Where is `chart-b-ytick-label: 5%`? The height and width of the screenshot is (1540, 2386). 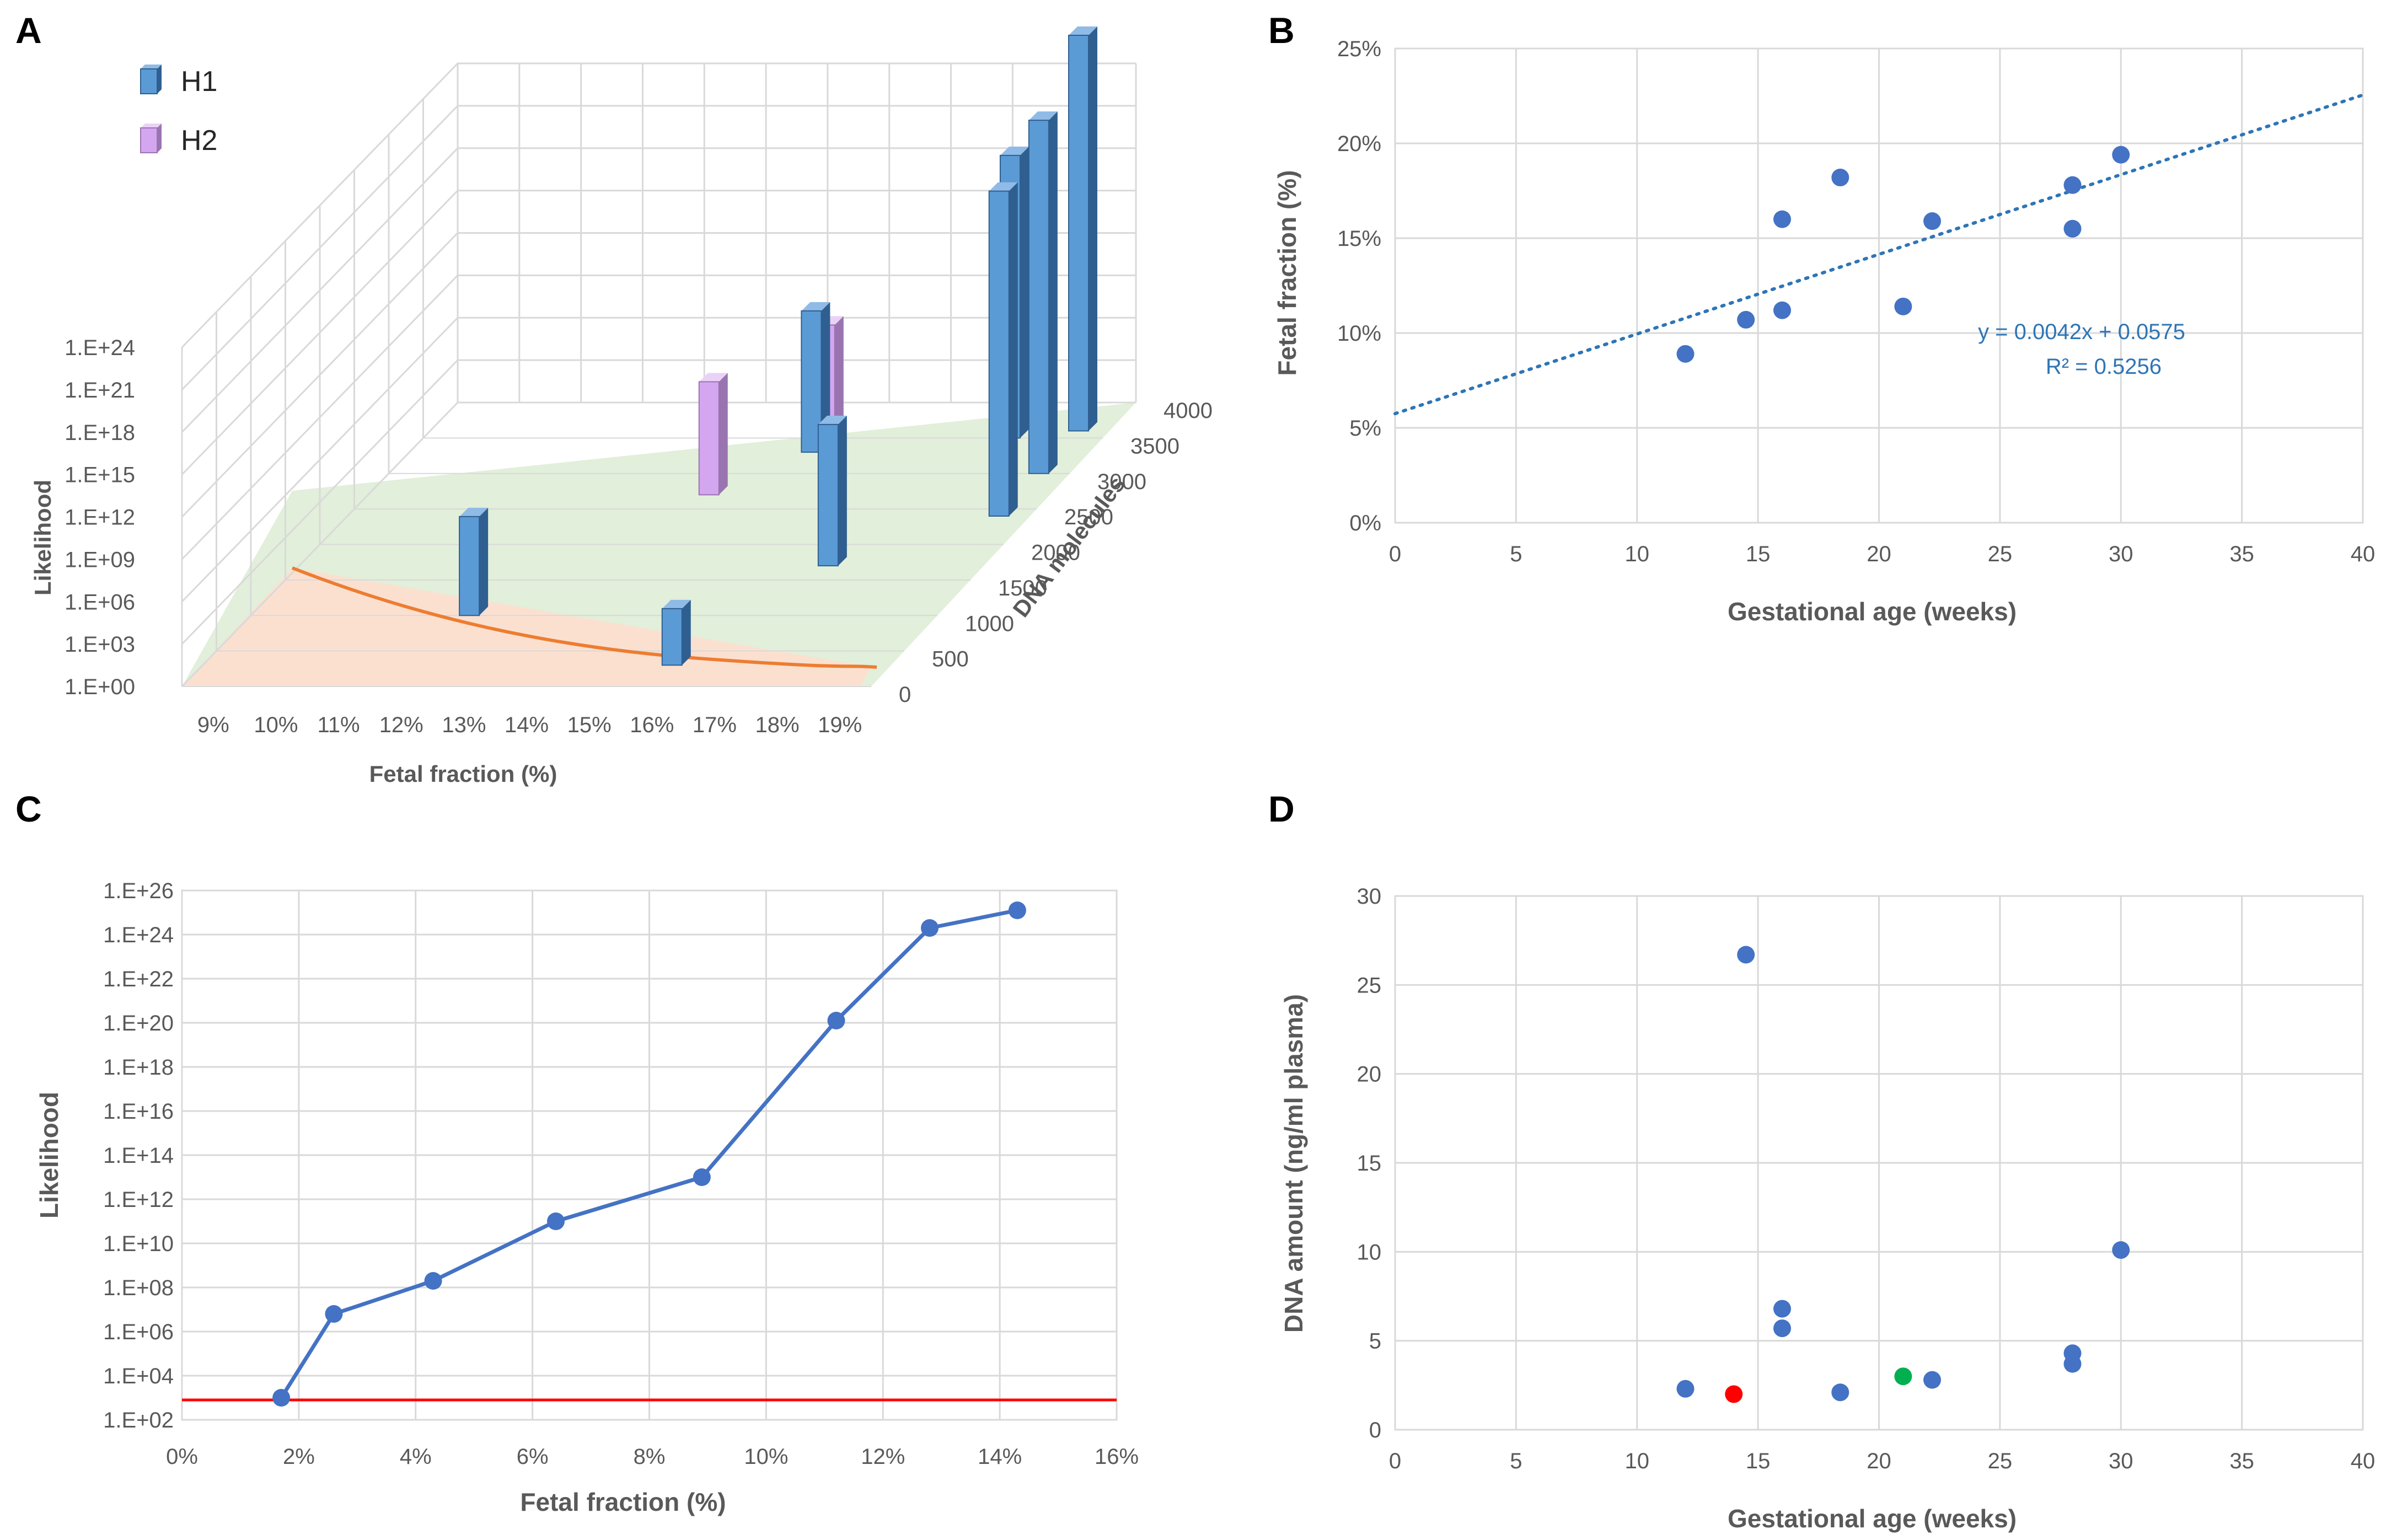
chart-b-ytick-label: 5% is located at coordinates (1365, 428).